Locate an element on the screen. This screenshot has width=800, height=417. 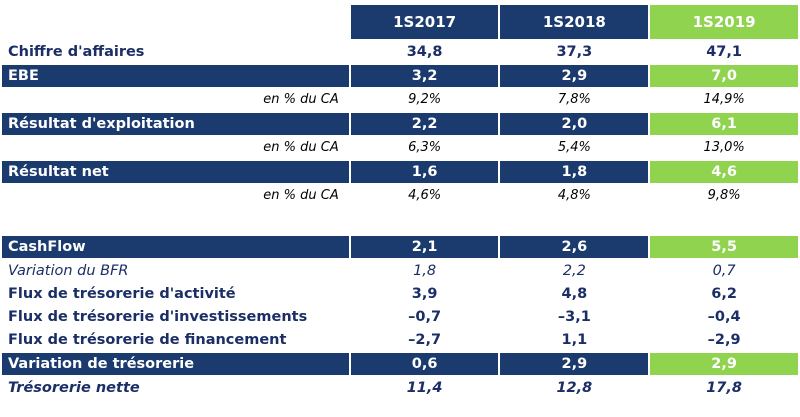
row-label: Trésorerie nette is located at coordinates (74, 388).